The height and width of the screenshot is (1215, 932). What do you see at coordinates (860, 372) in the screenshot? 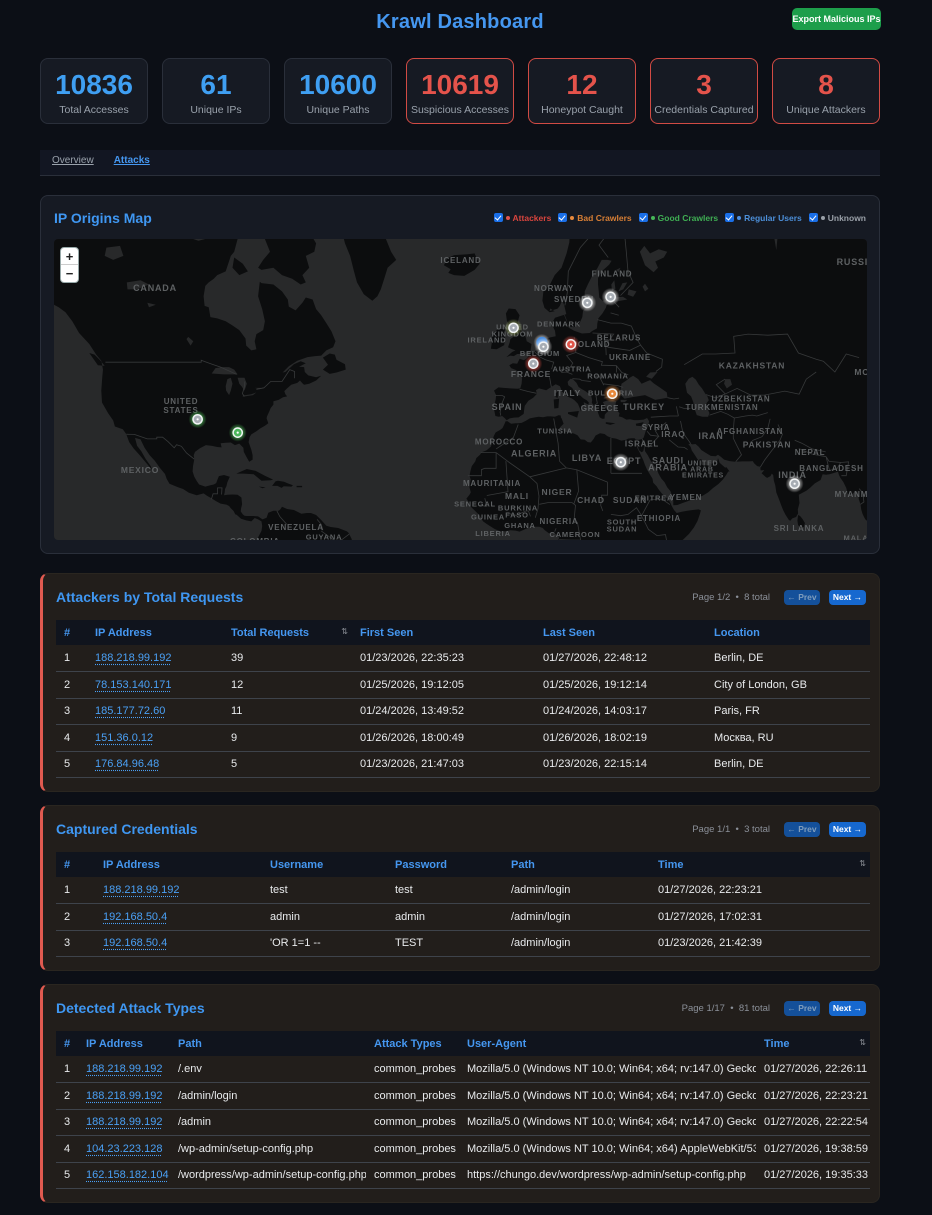
I see `svg-text: MONGOLIA` at bounding box center [860, 372].